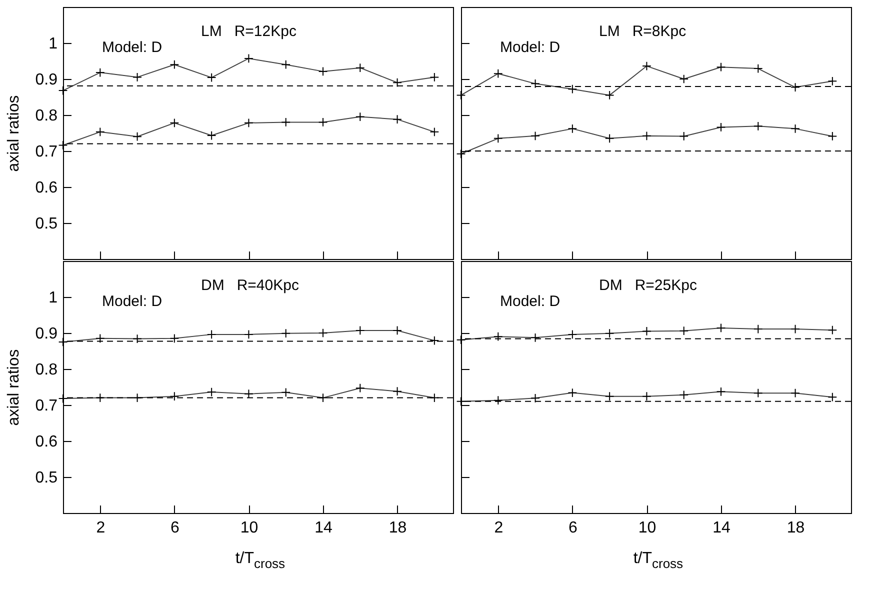  Describe the element at coordinates (643, 31) in the screenshot. I see `annotation: LM R=8Kpc` at that location.